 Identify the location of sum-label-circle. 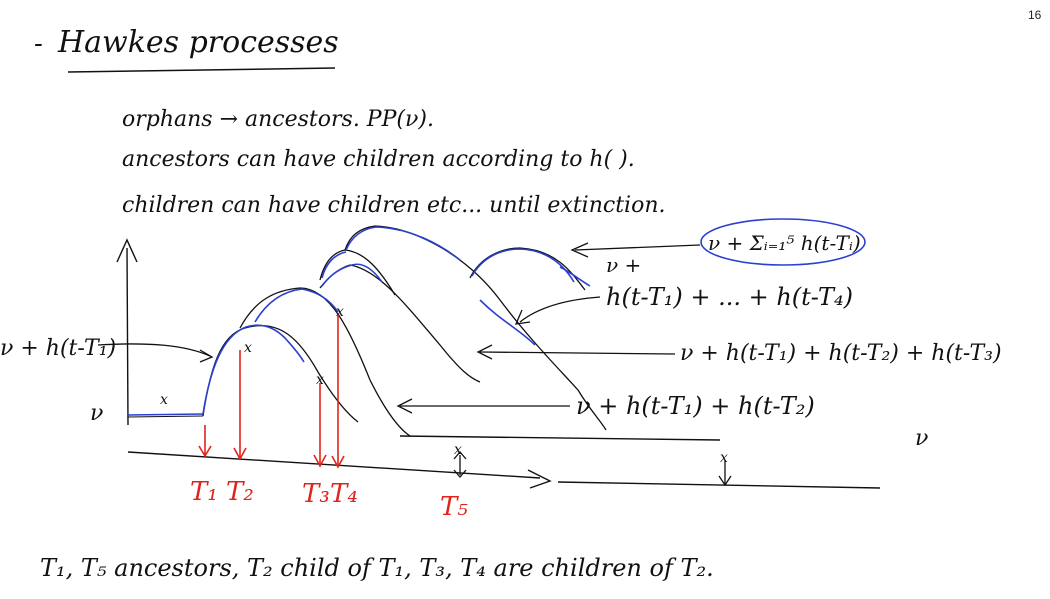
(783, 242).